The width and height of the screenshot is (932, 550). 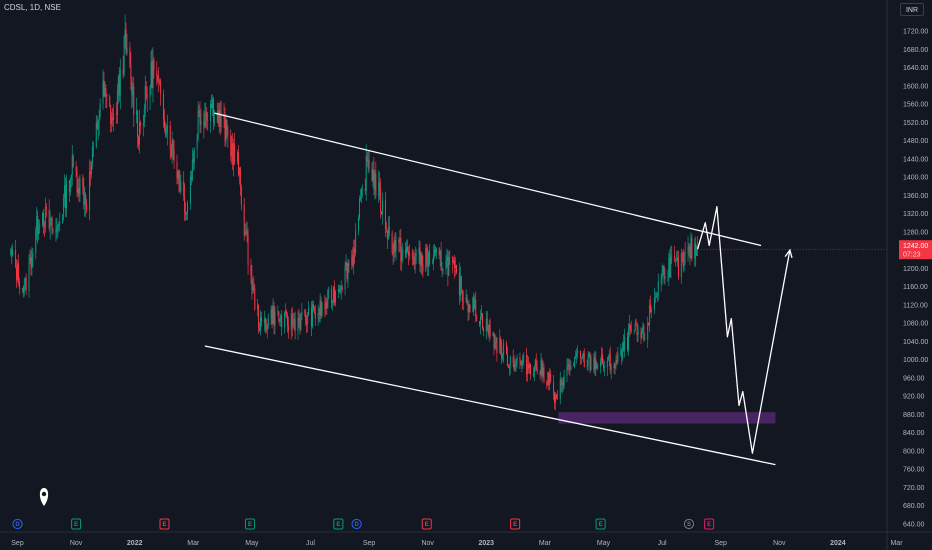 I want to click on price-tick-label: 1640.00, so click(x=915, y=68).